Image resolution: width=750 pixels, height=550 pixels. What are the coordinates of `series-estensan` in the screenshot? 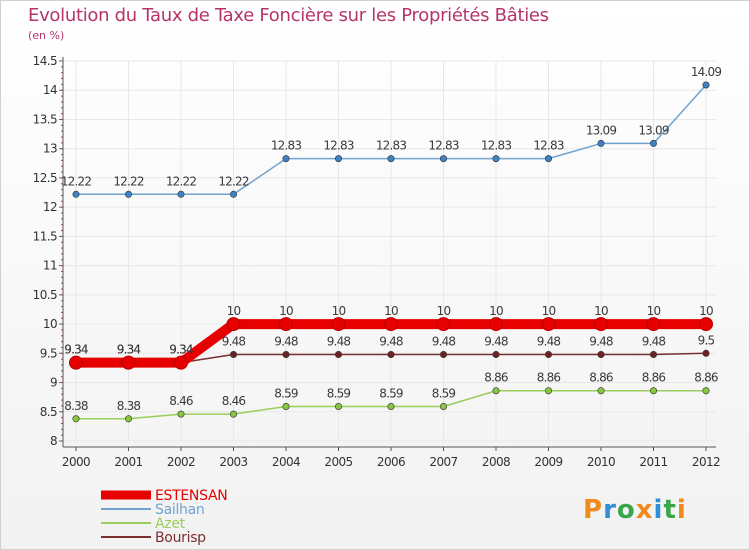 It's located at (391, 343).